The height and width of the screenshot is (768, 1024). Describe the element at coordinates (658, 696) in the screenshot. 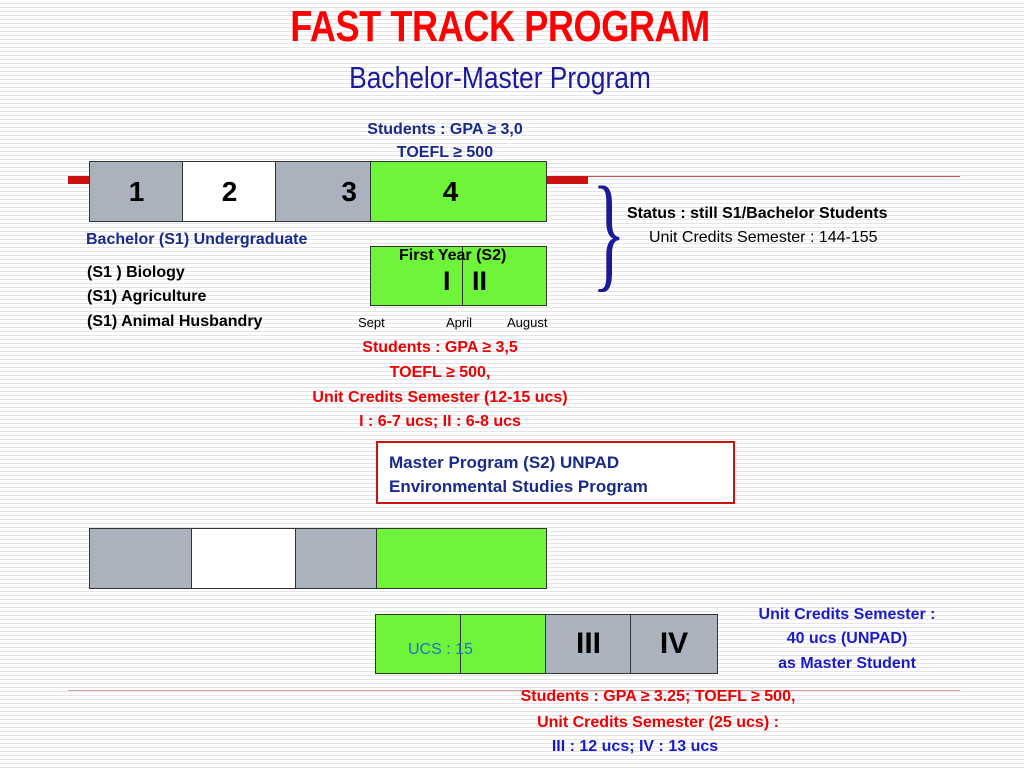

I see `bottom-requirement-line-1: Students : GPA ≥ 3.25; TOEFL ≥ 500,` at that location.